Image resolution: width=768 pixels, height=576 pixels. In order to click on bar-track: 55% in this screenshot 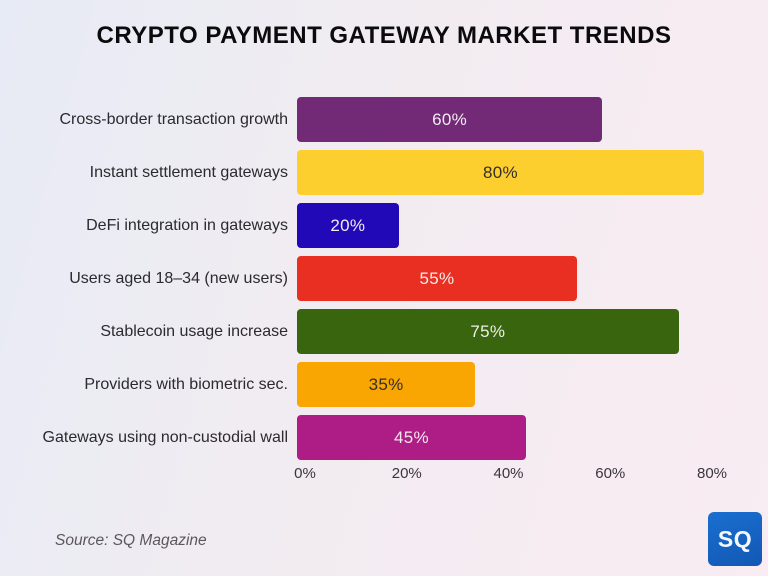, I will do `click(500, 278)`.